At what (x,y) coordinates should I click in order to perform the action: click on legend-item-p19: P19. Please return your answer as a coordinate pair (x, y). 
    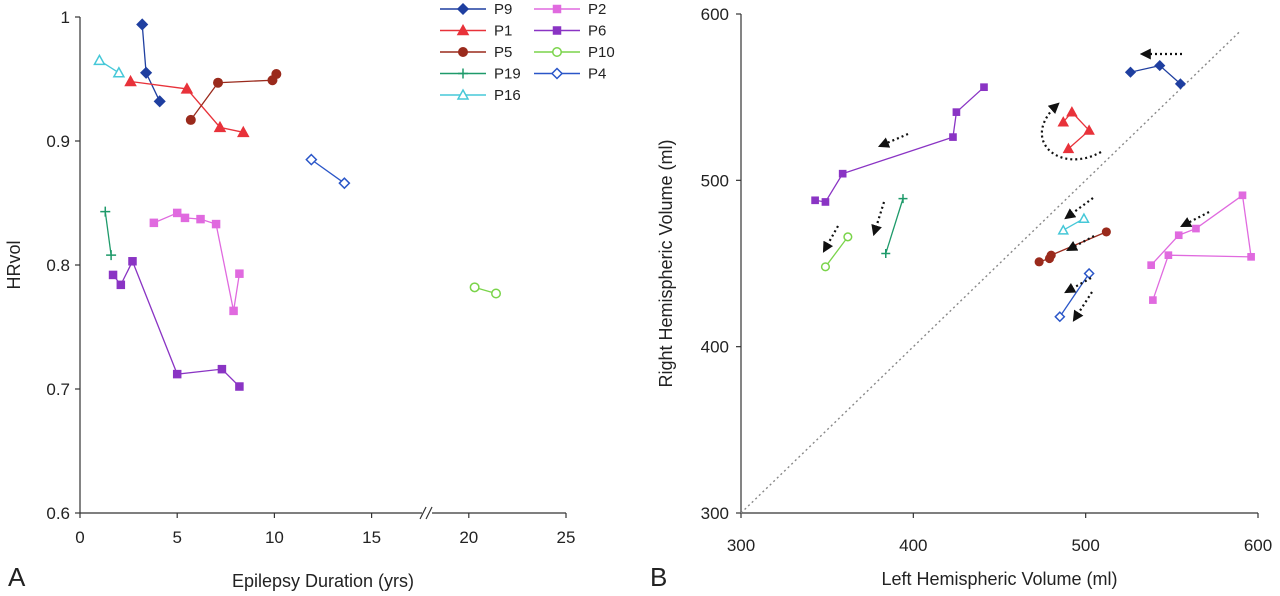
    Looking at the image, I should click on (480, 74).